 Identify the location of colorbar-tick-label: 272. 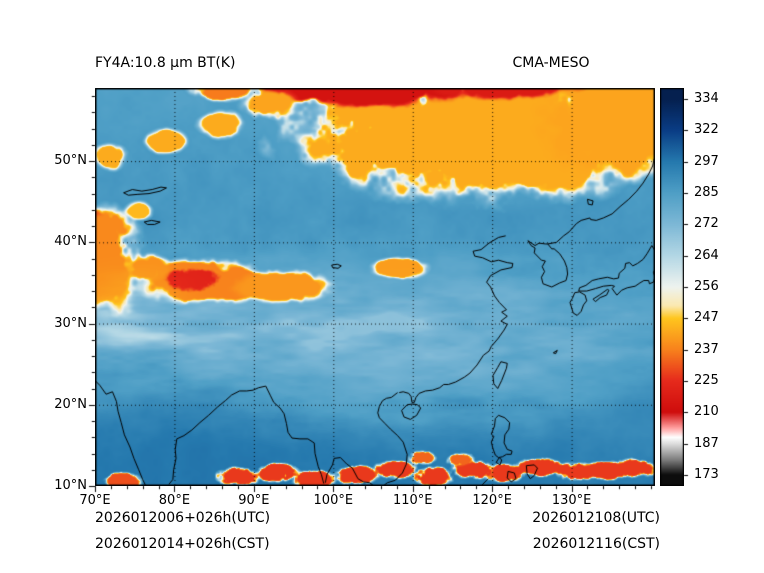
(706, 224).